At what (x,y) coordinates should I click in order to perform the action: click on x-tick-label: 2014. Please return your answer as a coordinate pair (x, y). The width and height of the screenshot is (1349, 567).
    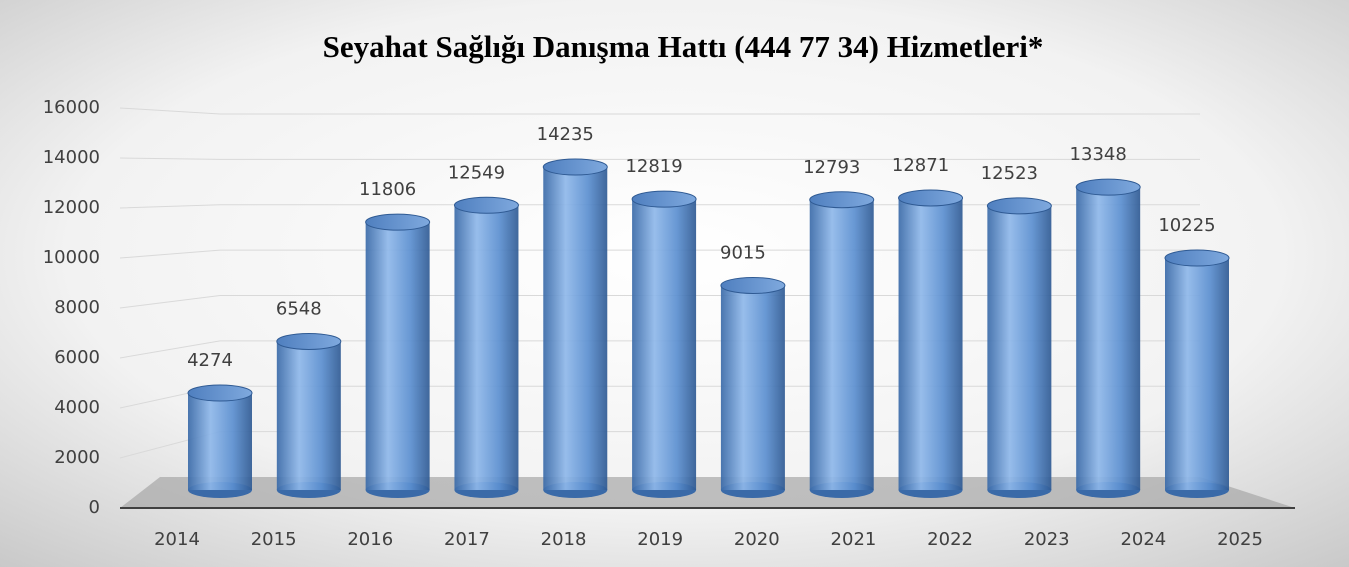
    Looking at the image, I should click on (177, 539).